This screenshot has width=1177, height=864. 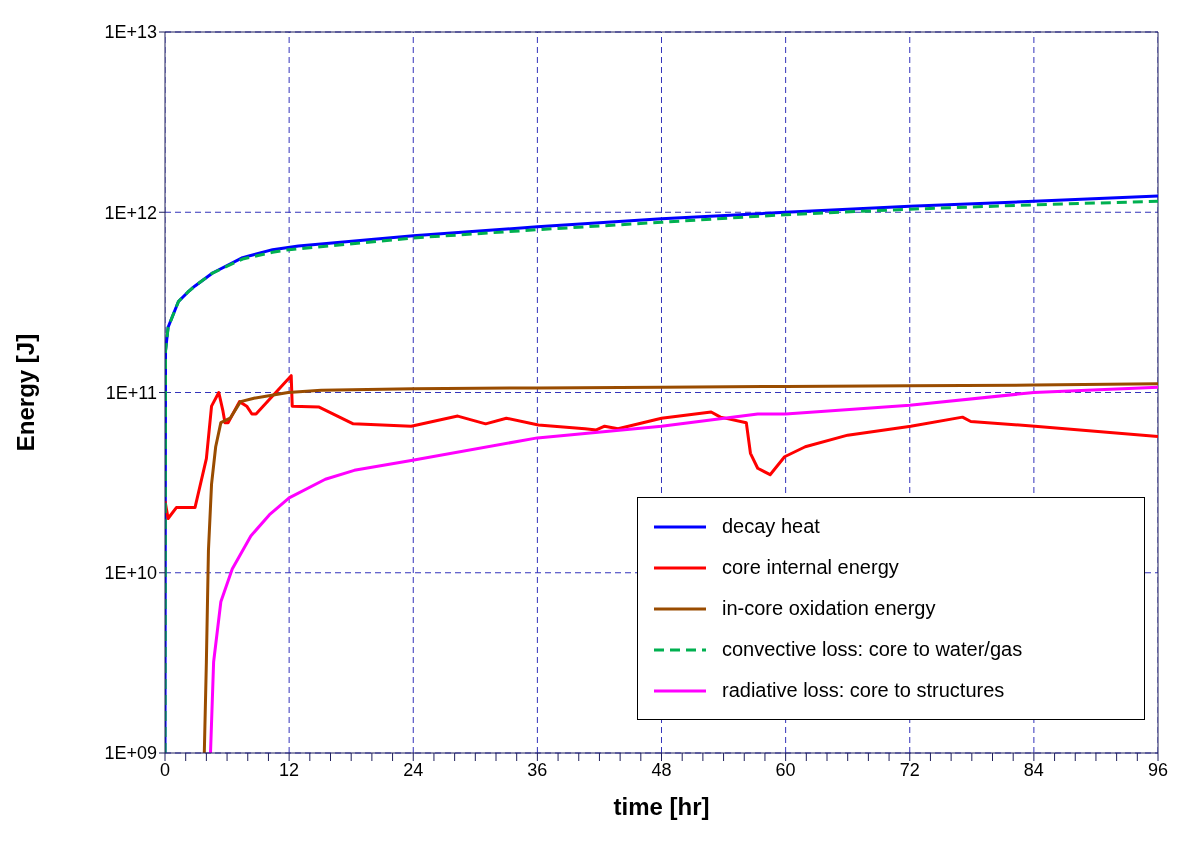 What do you see at coordinates (872, 649) in the screenshot?
I see `legend-label: convective loss: core to water/gas` at bounding box center [872, 649].